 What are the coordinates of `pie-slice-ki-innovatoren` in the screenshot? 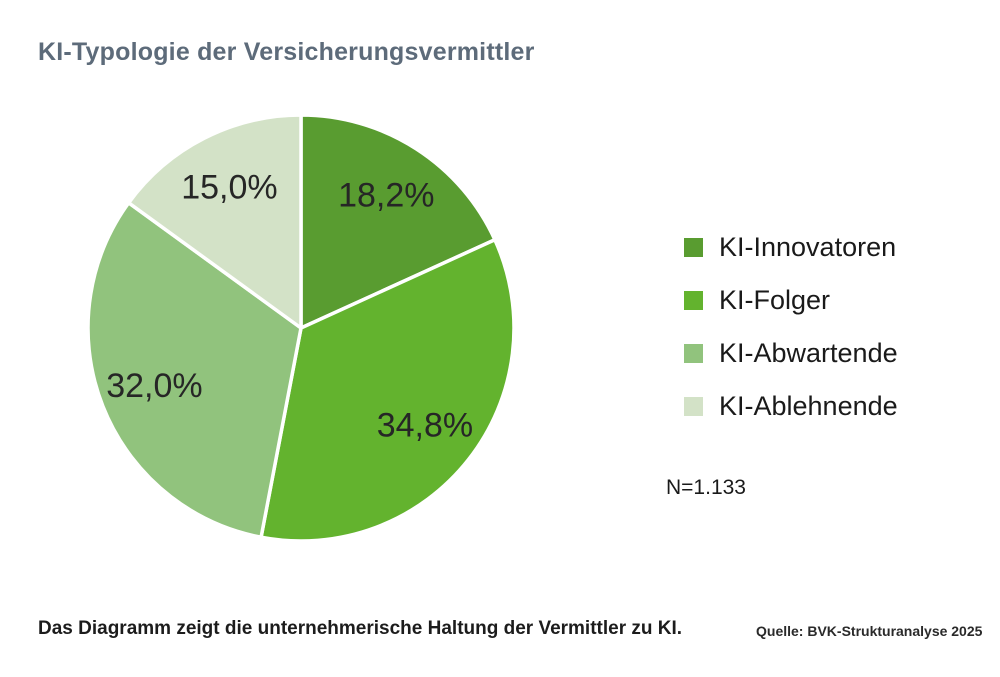 It's located at (398, 221).